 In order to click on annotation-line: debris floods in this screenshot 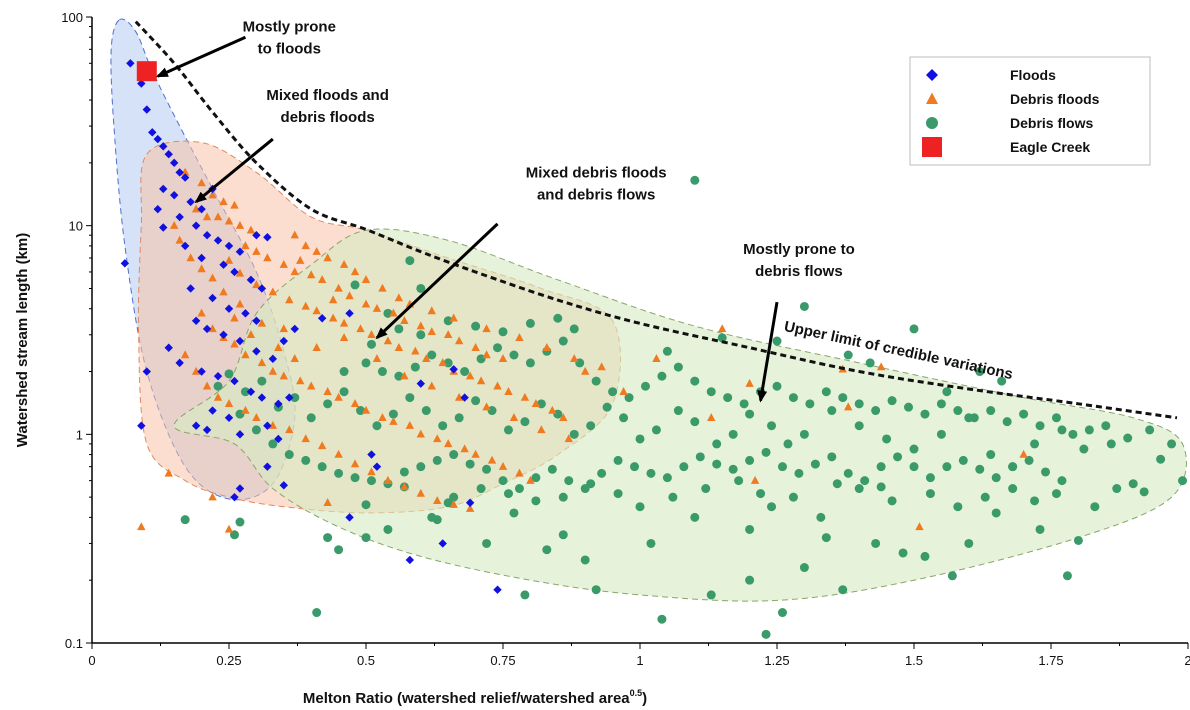, I will do `click(328, 117)`.